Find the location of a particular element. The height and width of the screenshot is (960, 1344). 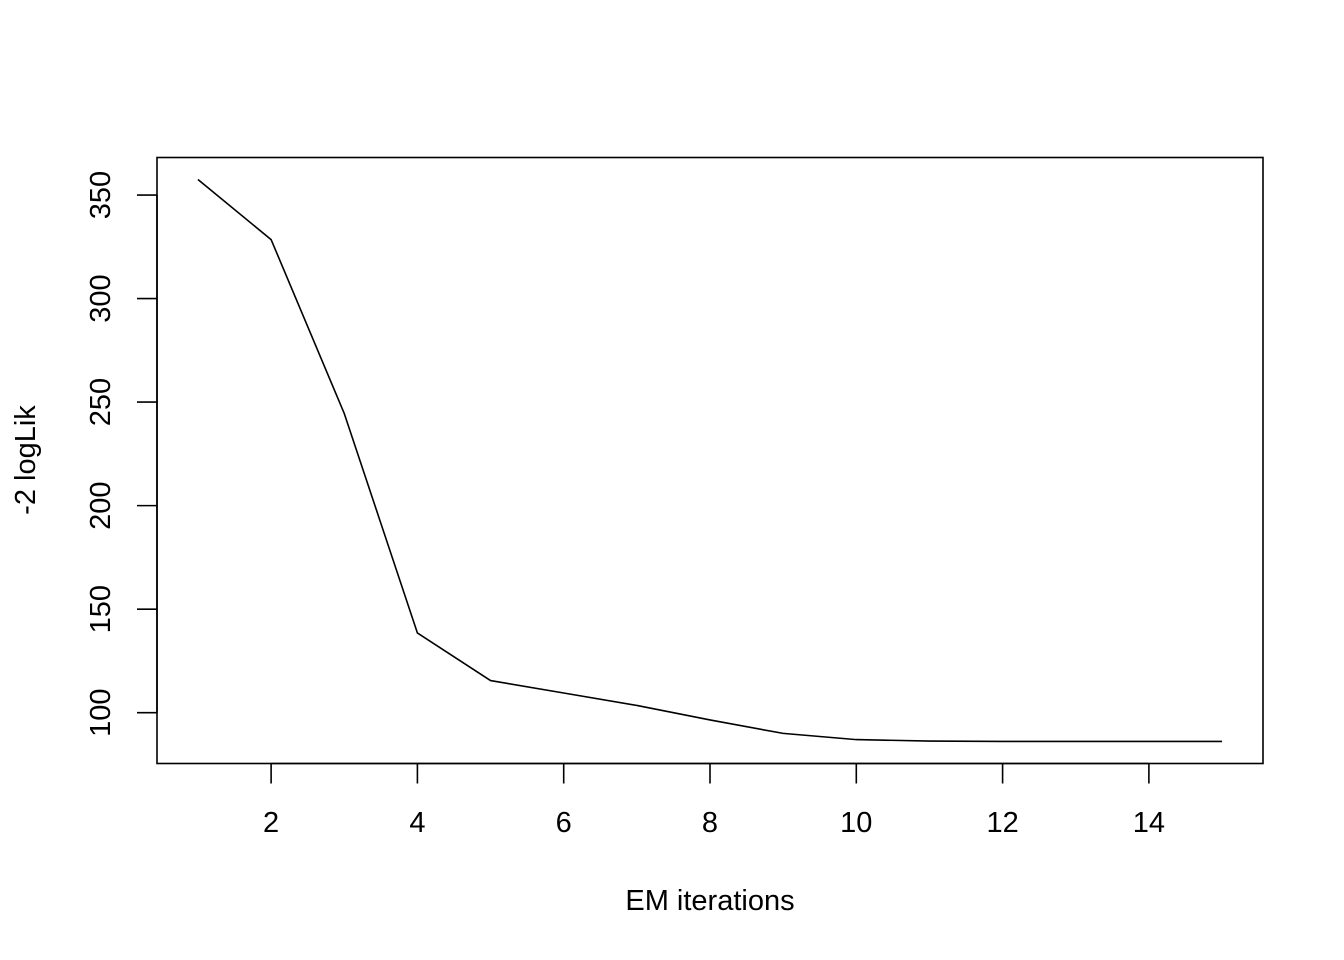

y-tick-label: 300 is located at coordinates (101, 298).